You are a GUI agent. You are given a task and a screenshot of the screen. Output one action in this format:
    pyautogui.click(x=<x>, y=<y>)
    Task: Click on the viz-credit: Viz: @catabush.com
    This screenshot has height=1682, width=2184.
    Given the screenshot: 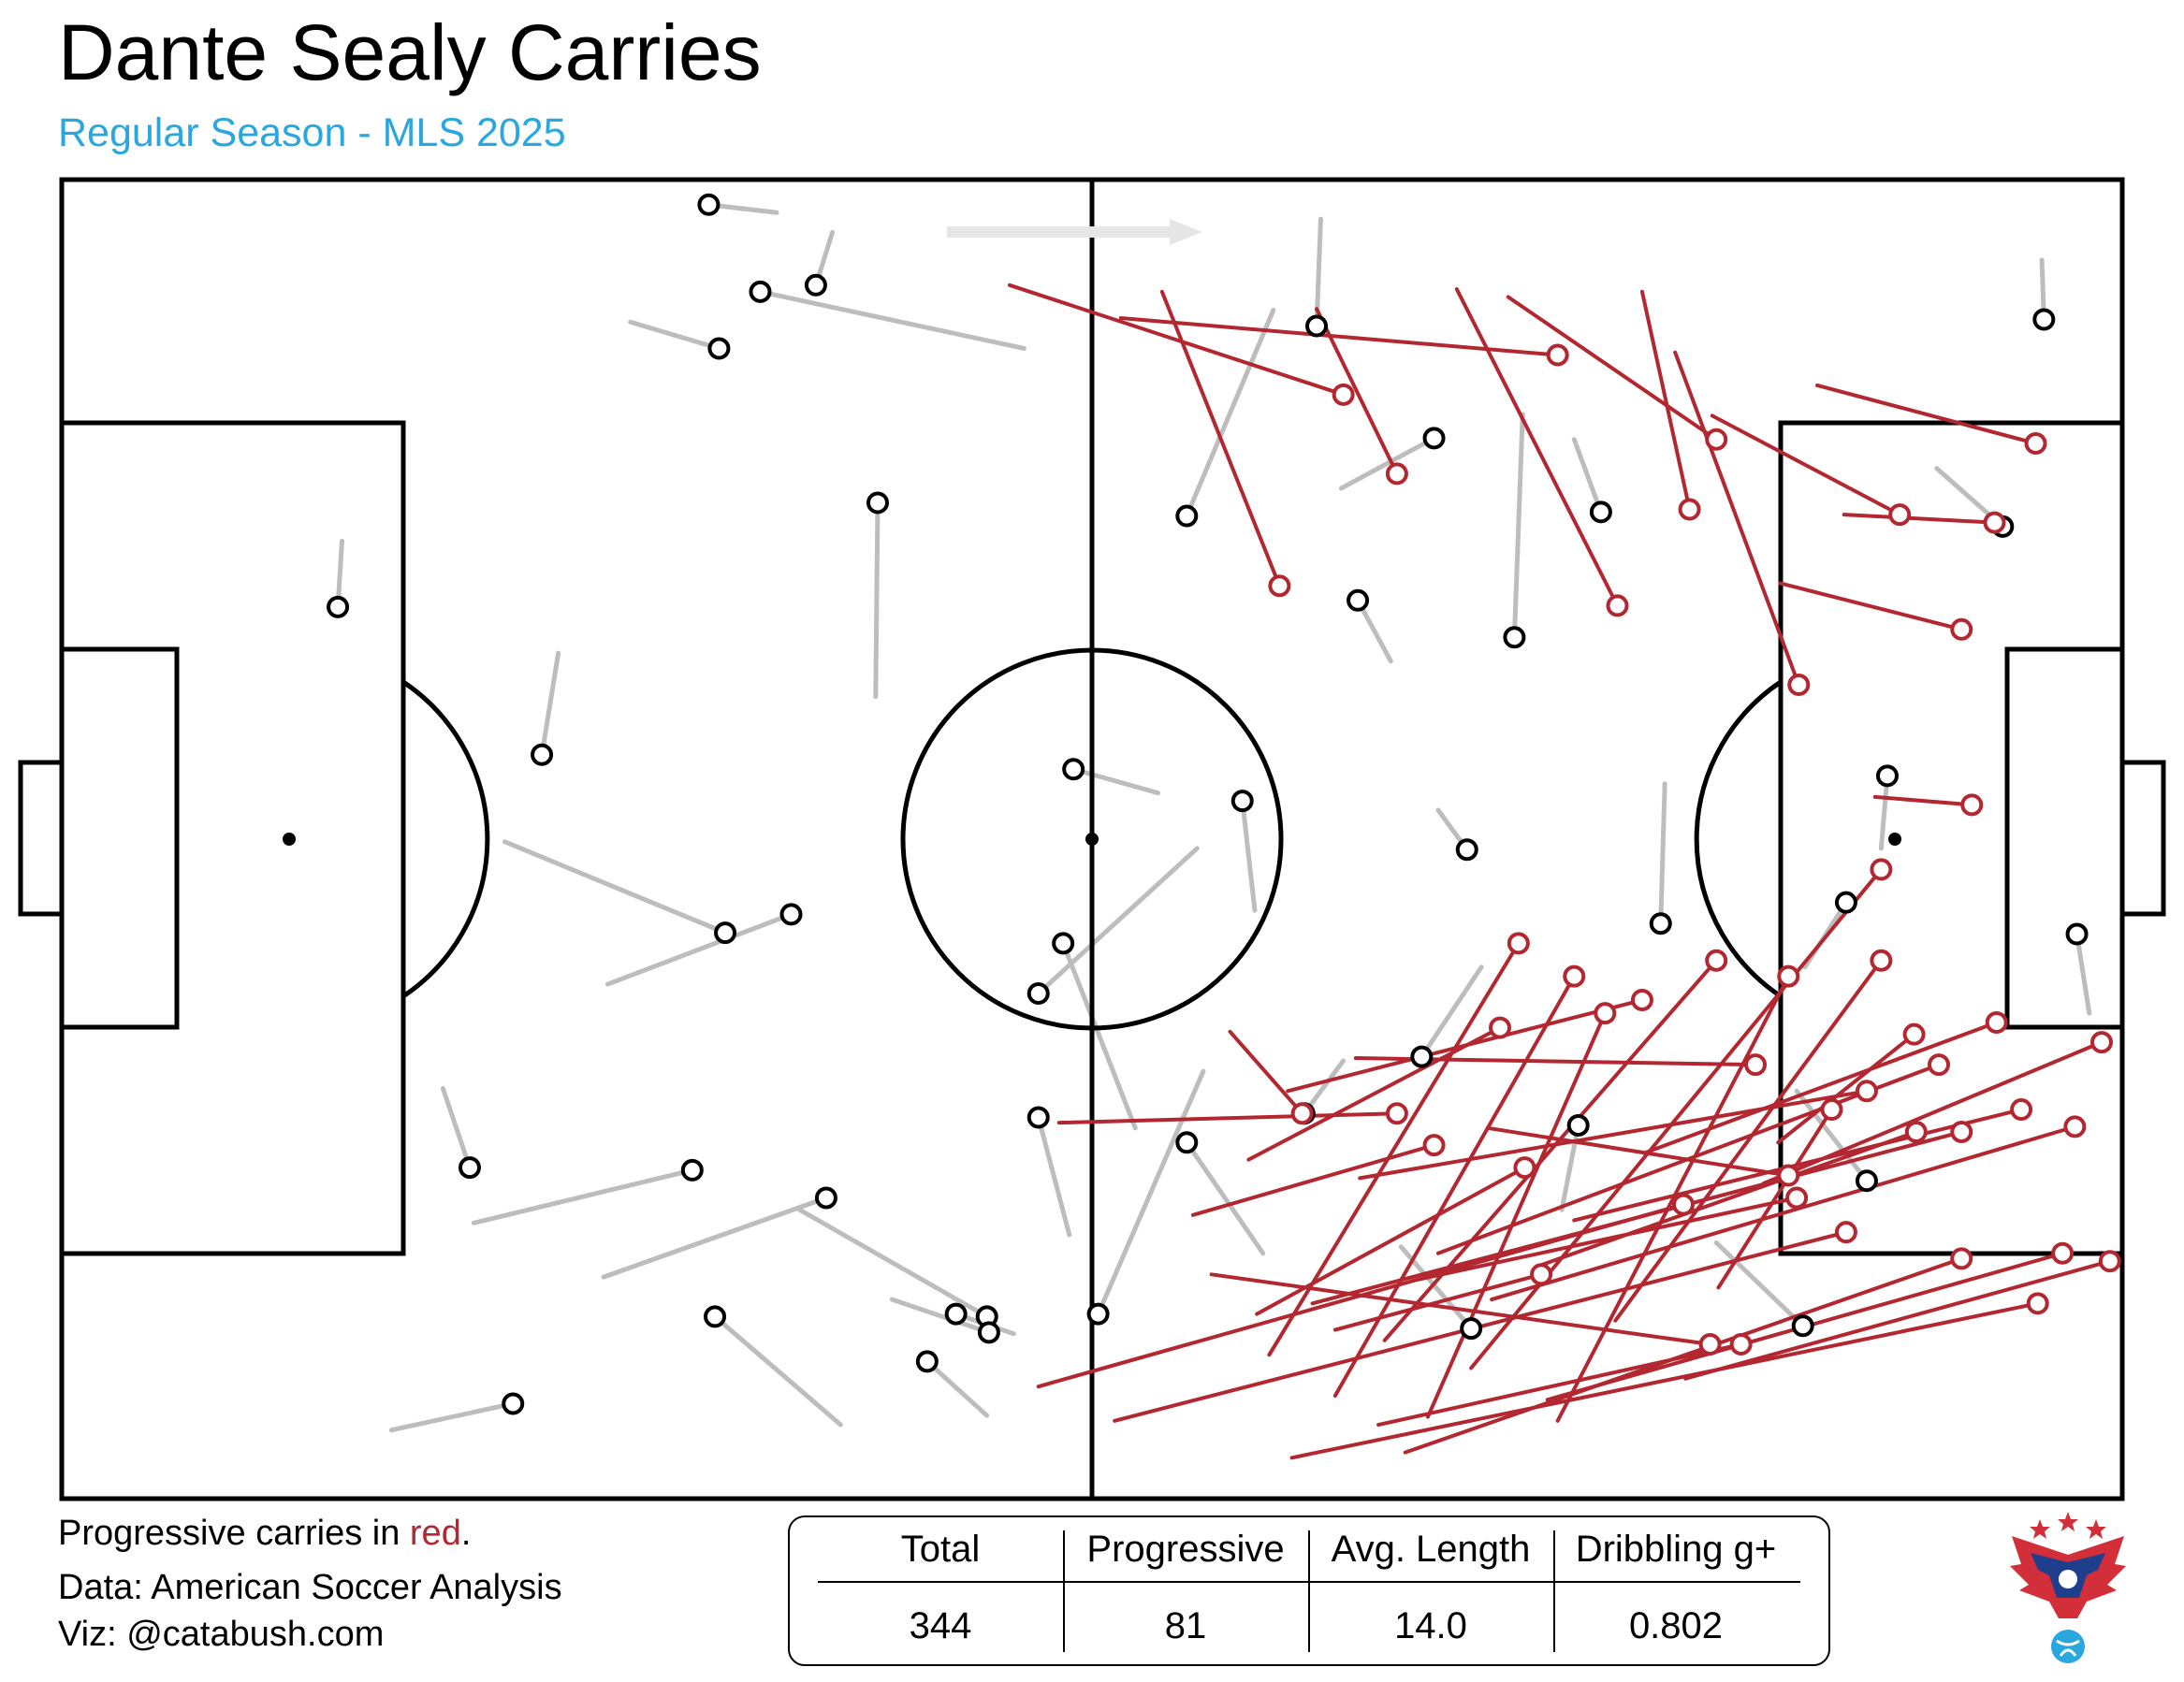 What is the action you would take?
    pyautogui.click(x=221, y=1634)
    